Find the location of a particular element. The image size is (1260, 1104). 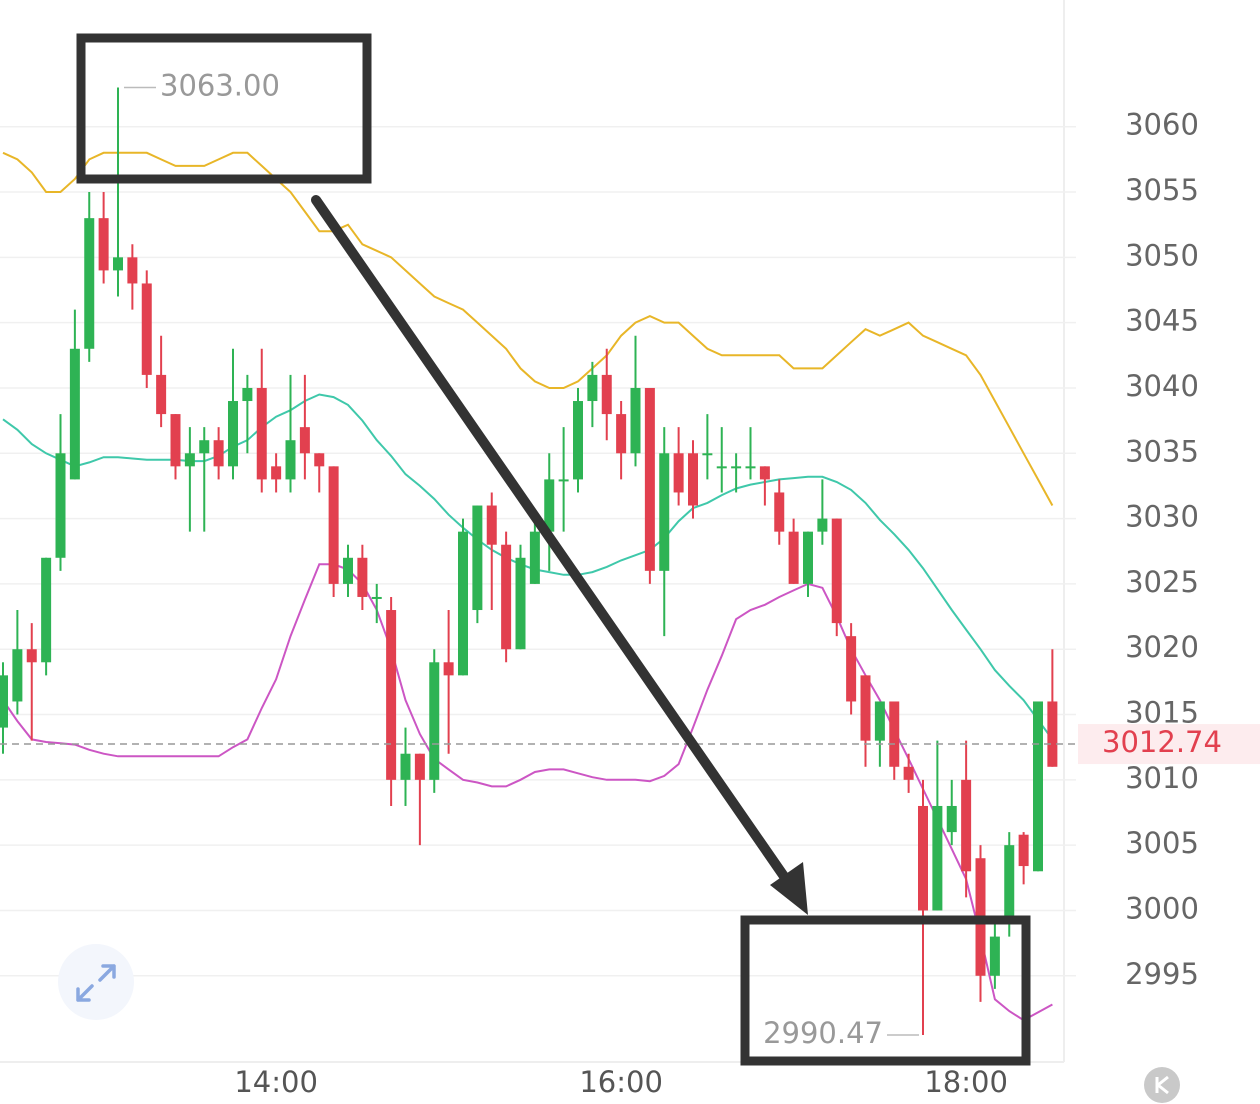

expand-button is located at coordinates (96, 982).